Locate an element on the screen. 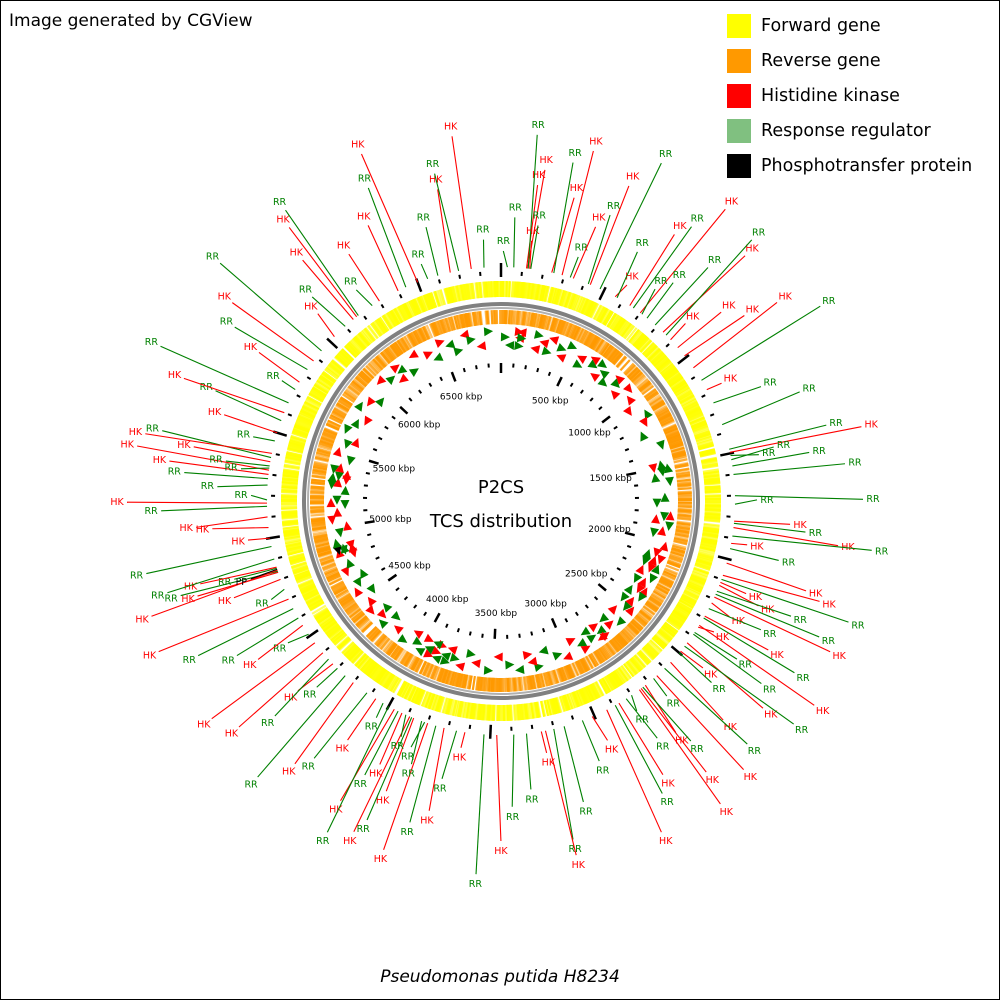  inner-major-tick is located at coordinates (559, 381).